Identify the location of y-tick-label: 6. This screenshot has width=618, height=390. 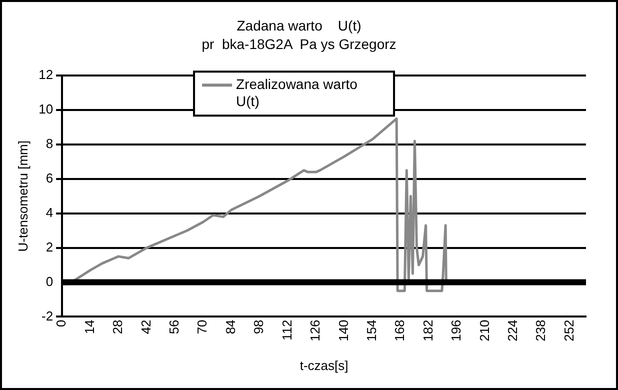
(50, 178).